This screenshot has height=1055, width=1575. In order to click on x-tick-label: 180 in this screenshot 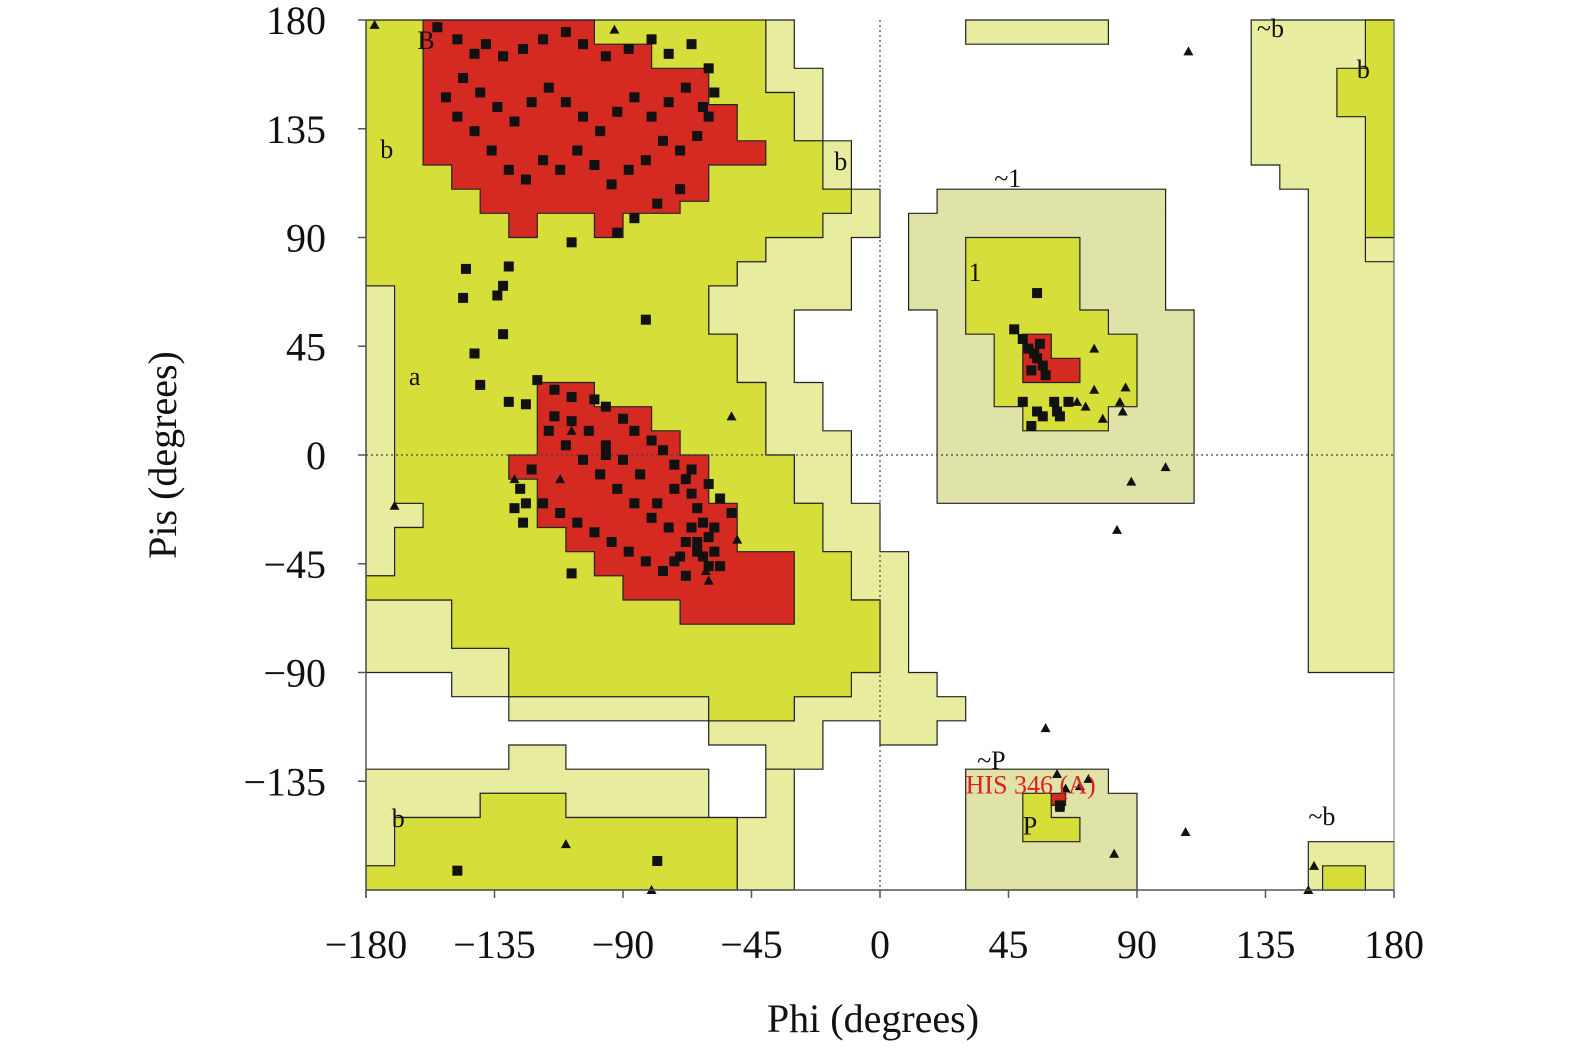, I will do `click(1394, 944)`.